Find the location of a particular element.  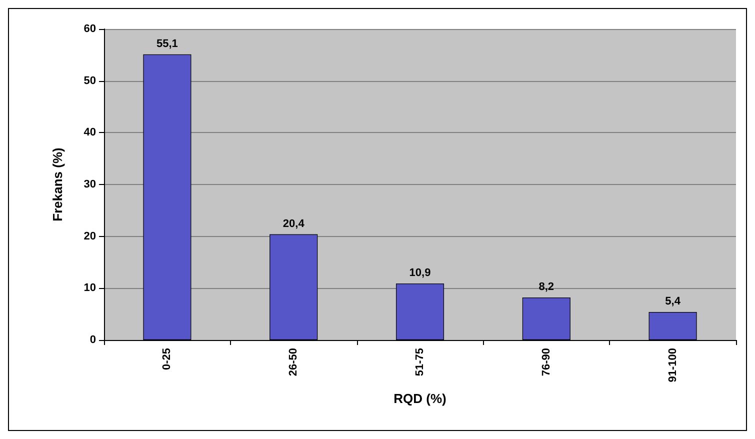

y-tick-label: 30 is located at coordinates (90, 184).